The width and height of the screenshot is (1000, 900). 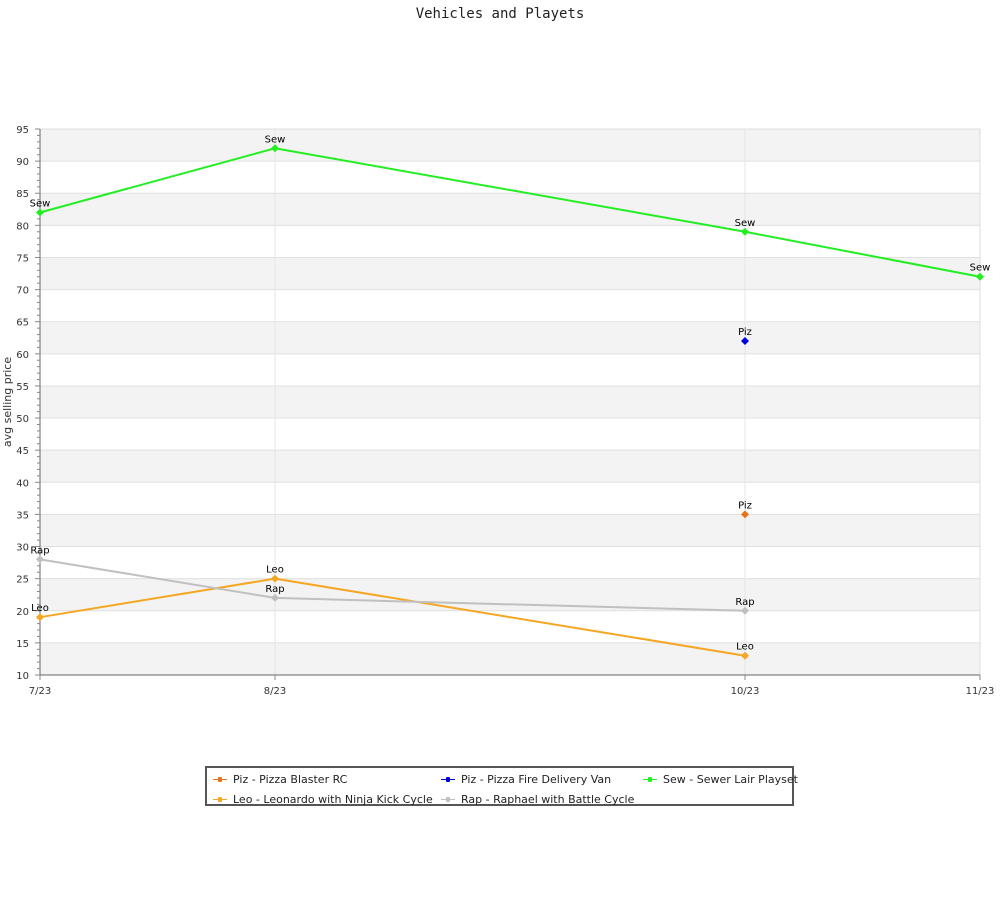 I want to click on y-tick-label: 50, so click(x=22, y=419).